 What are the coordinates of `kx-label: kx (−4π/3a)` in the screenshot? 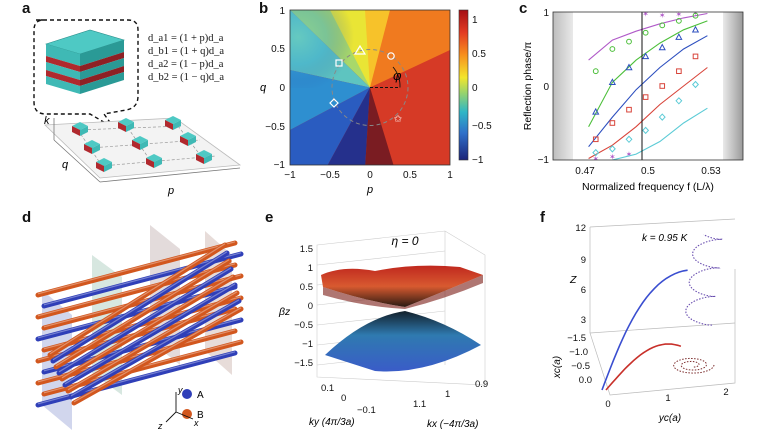 It's located at (452, 424).